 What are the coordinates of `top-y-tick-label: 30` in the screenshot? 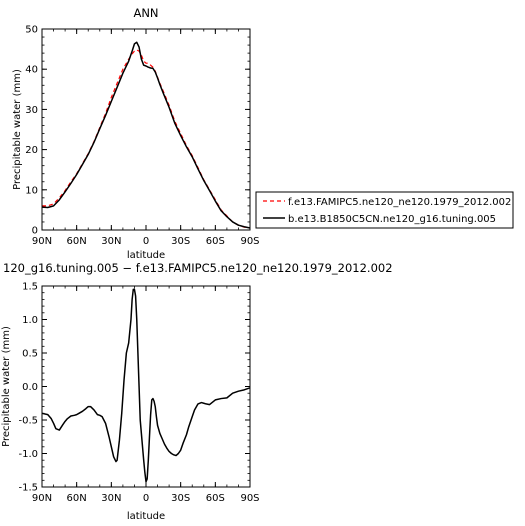 It's located at (31, 110).